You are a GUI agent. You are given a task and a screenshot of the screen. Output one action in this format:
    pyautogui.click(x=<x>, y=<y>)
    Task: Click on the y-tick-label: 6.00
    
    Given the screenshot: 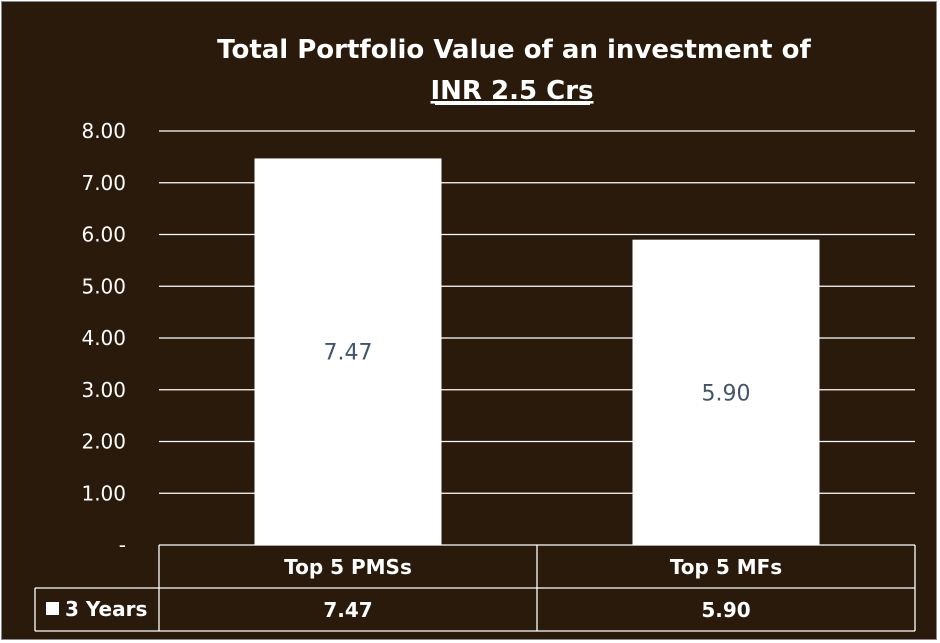 What is the action you would take?
    pyautogui.click(x=103, y=235)
    